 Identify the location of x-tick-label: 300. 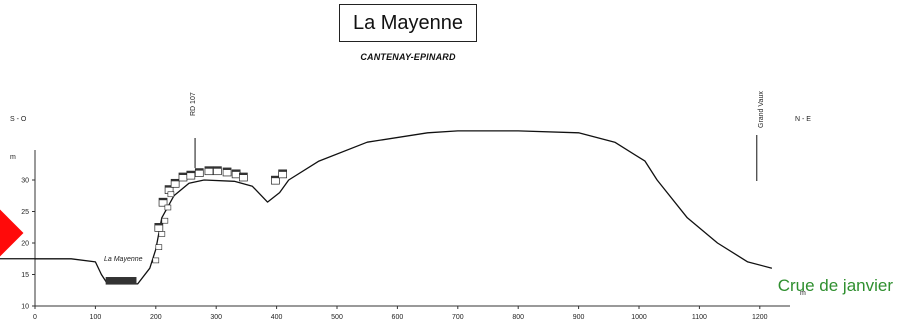
(216, 317).